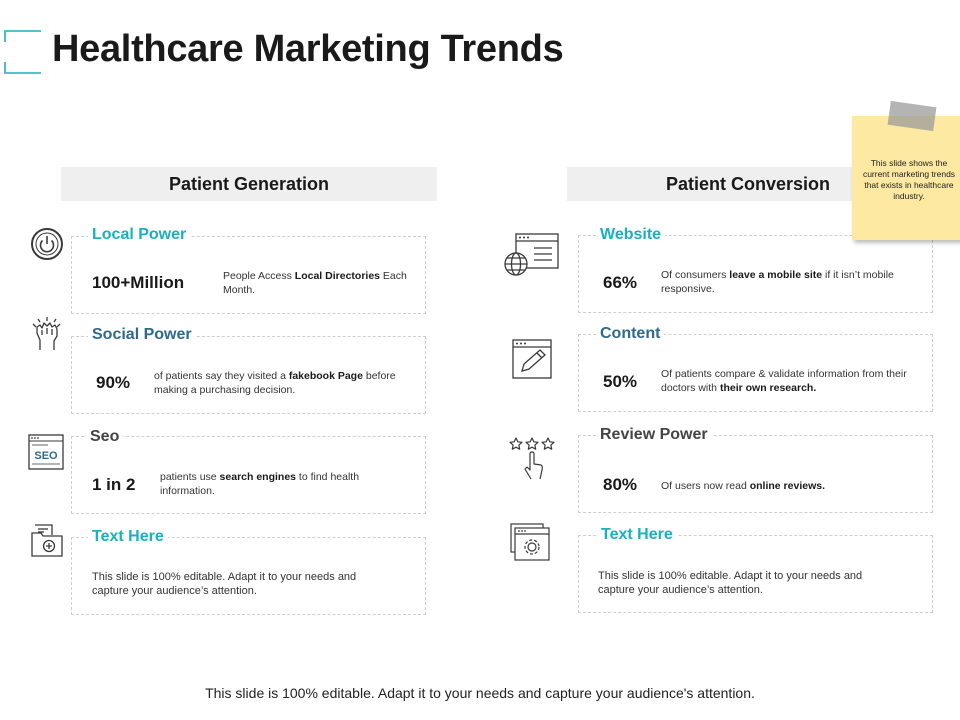 This screenshot has width=960, height=720. Describe the element at coordinates (139, 235) in the screenshot. I see `local-power-title: Local Power` at that location.